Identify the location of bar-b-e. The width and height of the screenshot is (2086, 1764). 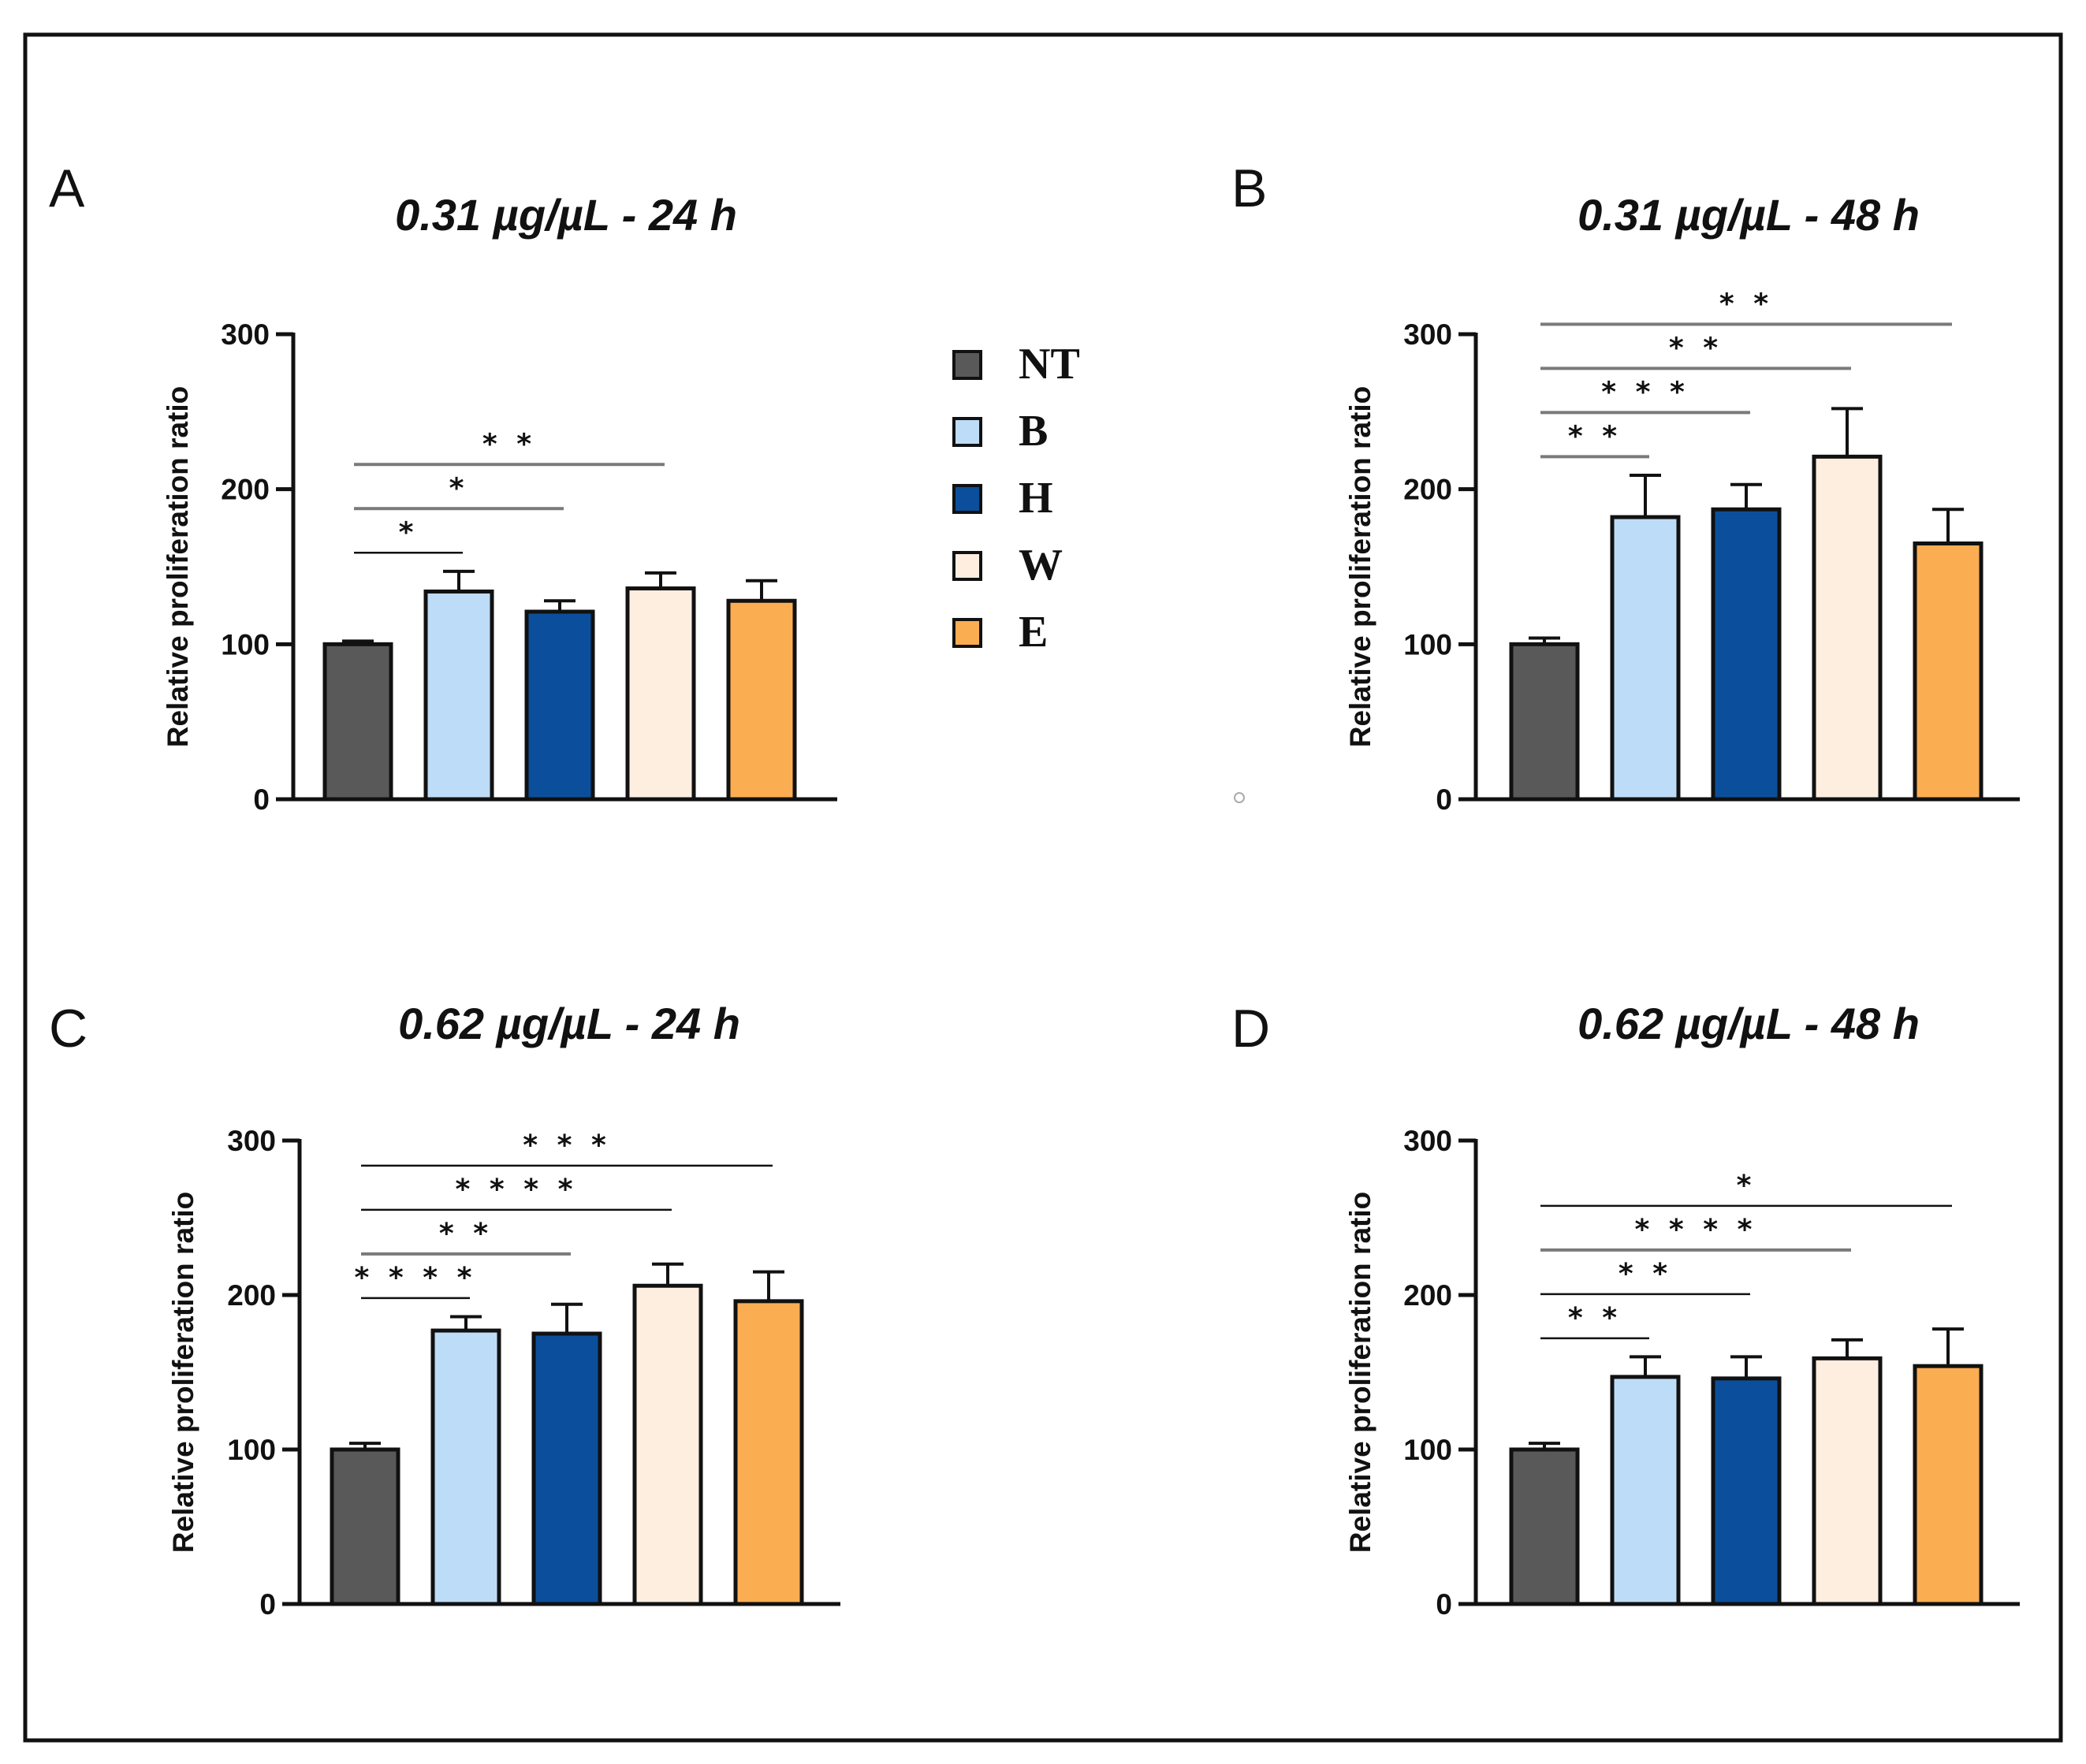
(1949, 671).